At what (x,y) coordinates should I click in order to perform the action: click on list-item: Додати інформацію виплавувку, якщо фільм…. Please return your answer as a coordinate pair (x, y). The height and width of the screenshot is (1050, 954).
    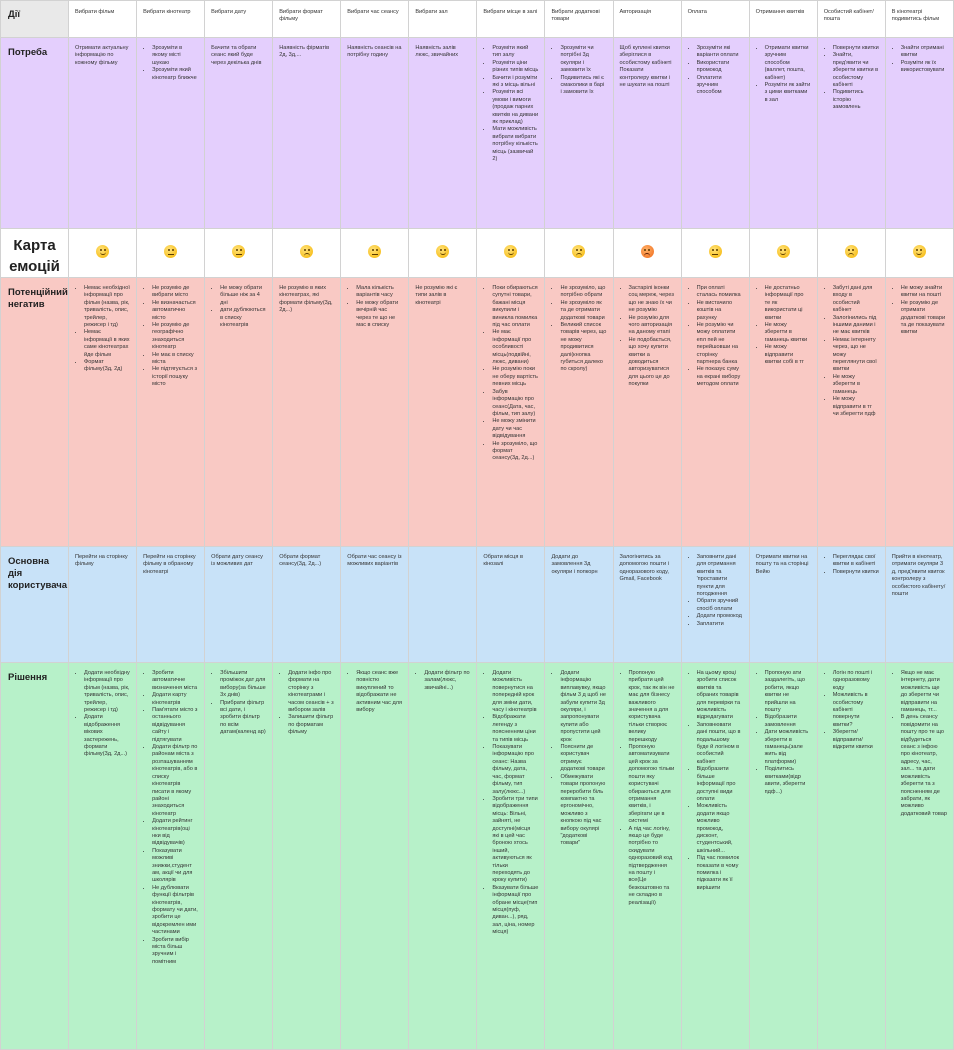
    Looking at the image, I should click on (583, 707).